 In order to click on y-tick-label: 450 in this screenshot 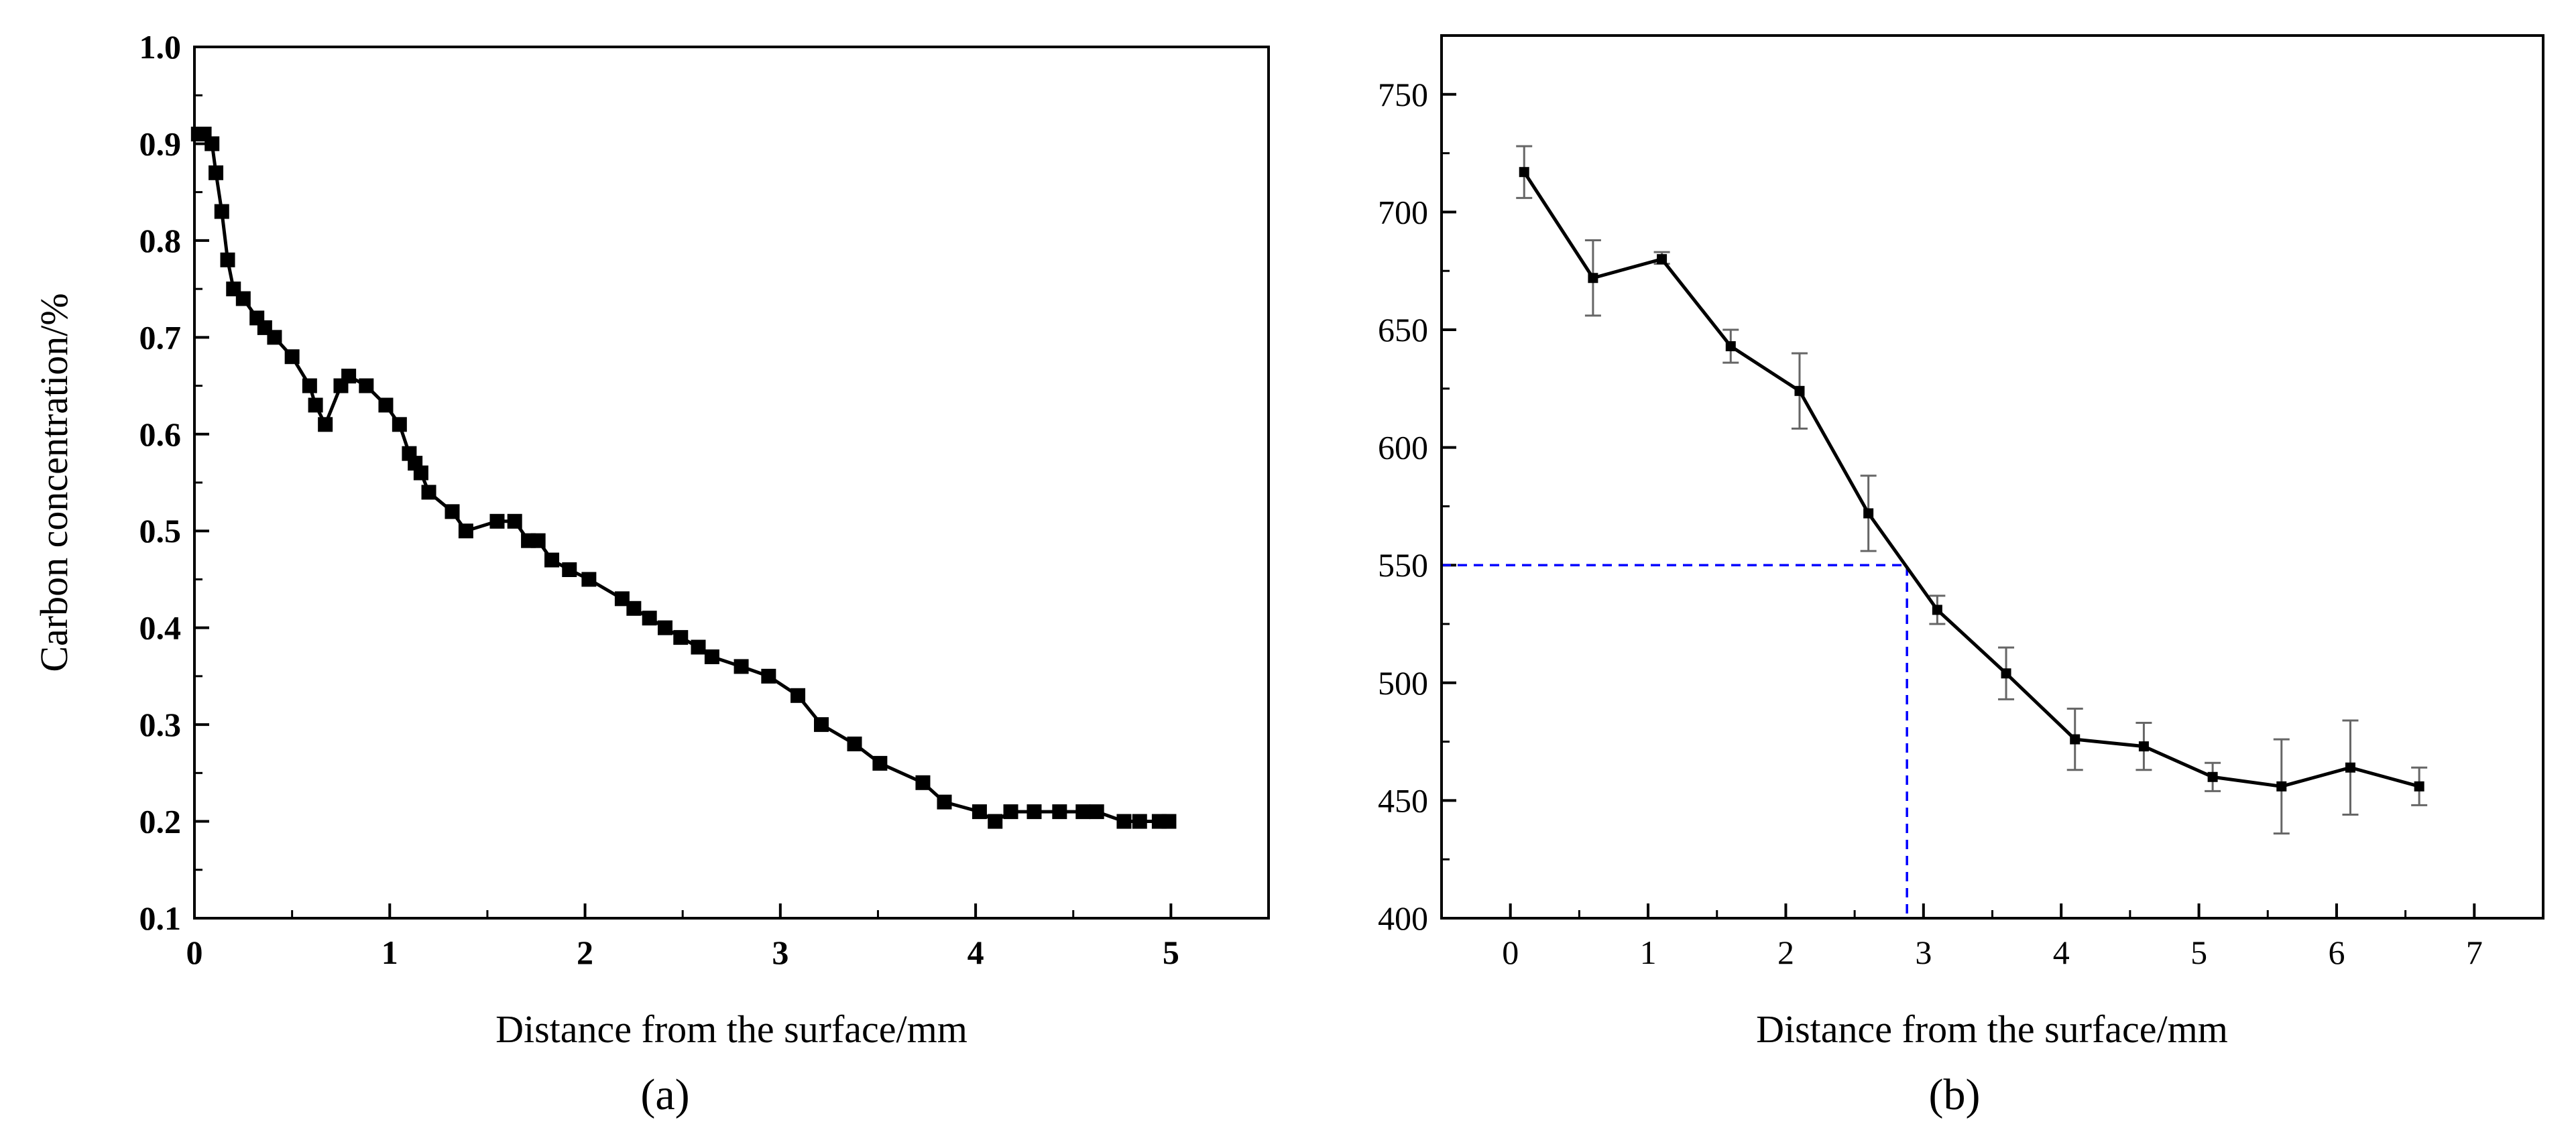, I will do `click(1403, 800)`.